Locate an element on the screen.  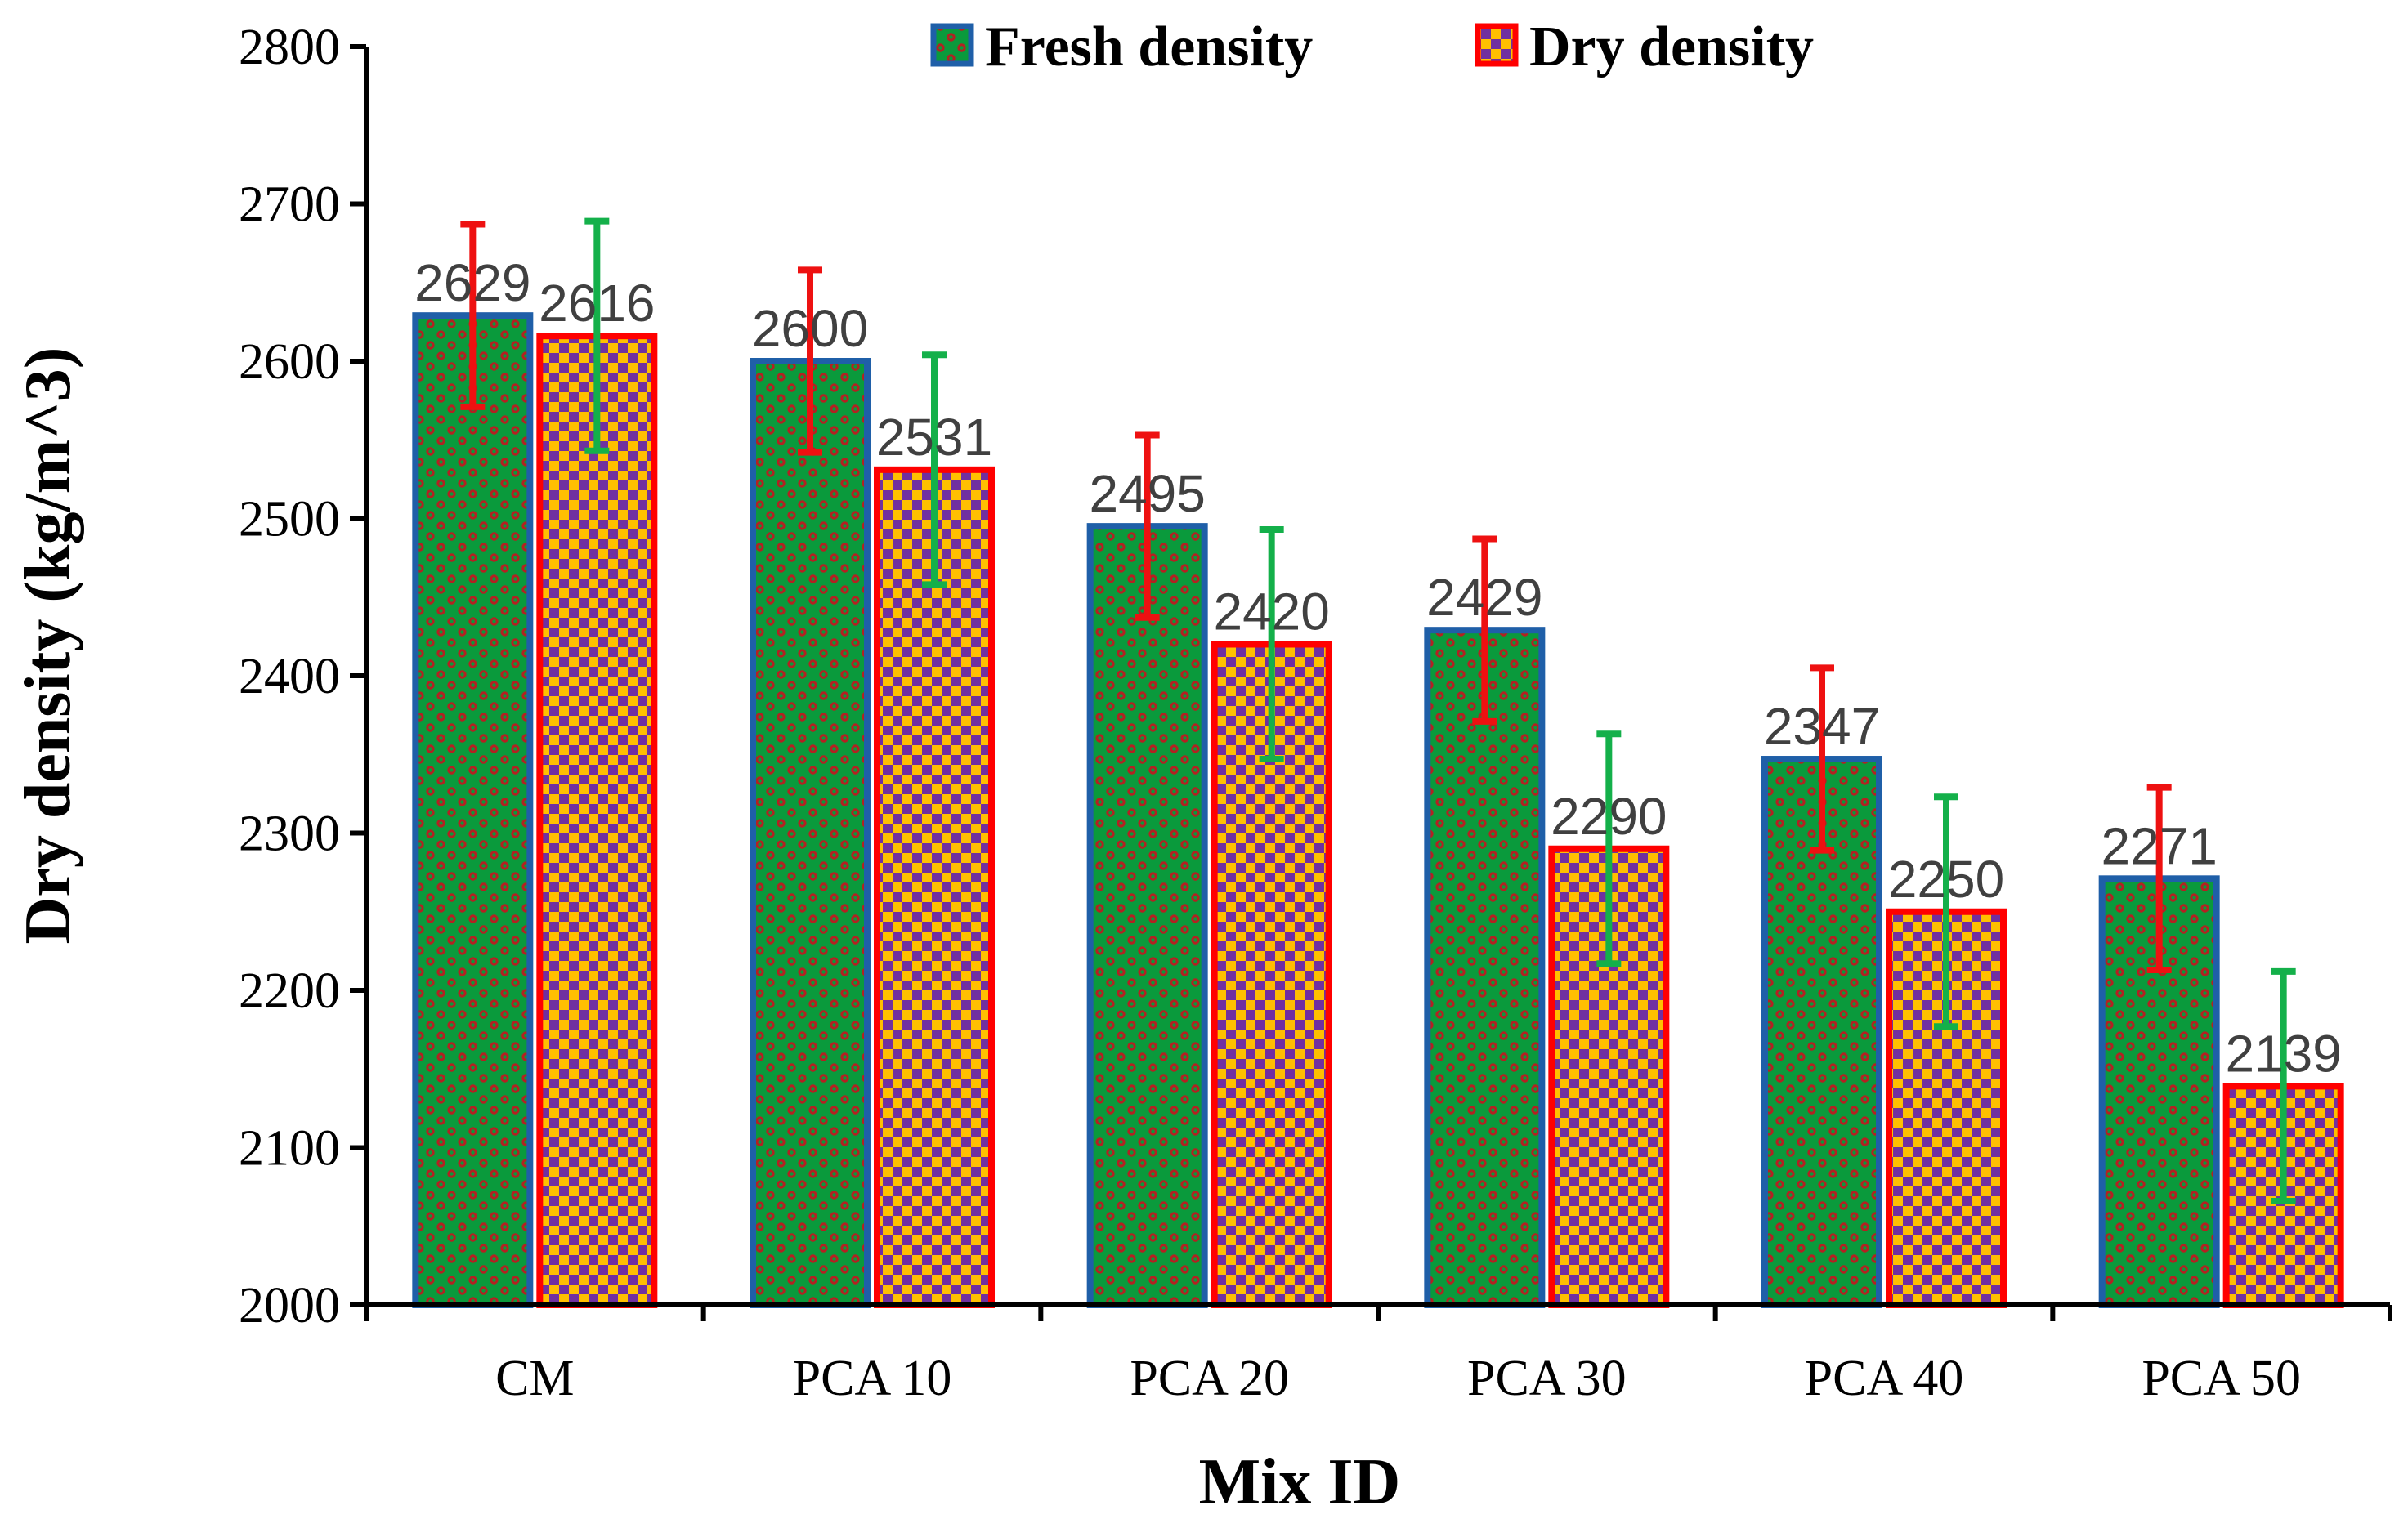
legend: Fresh density Dry density is located at coordinates (1372, 47).